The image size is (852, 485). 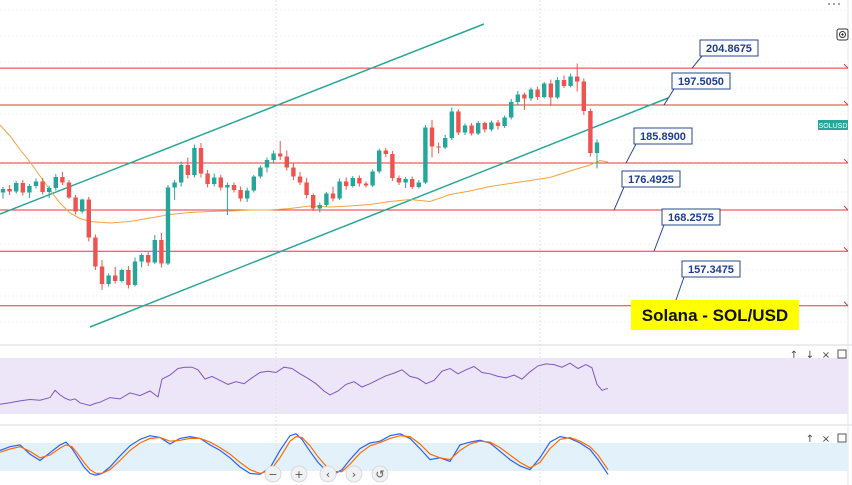 What do you see at coordinates (328, 474) in the screenshot?
I see `scroll-left-button` at bounding box center [328, 474].